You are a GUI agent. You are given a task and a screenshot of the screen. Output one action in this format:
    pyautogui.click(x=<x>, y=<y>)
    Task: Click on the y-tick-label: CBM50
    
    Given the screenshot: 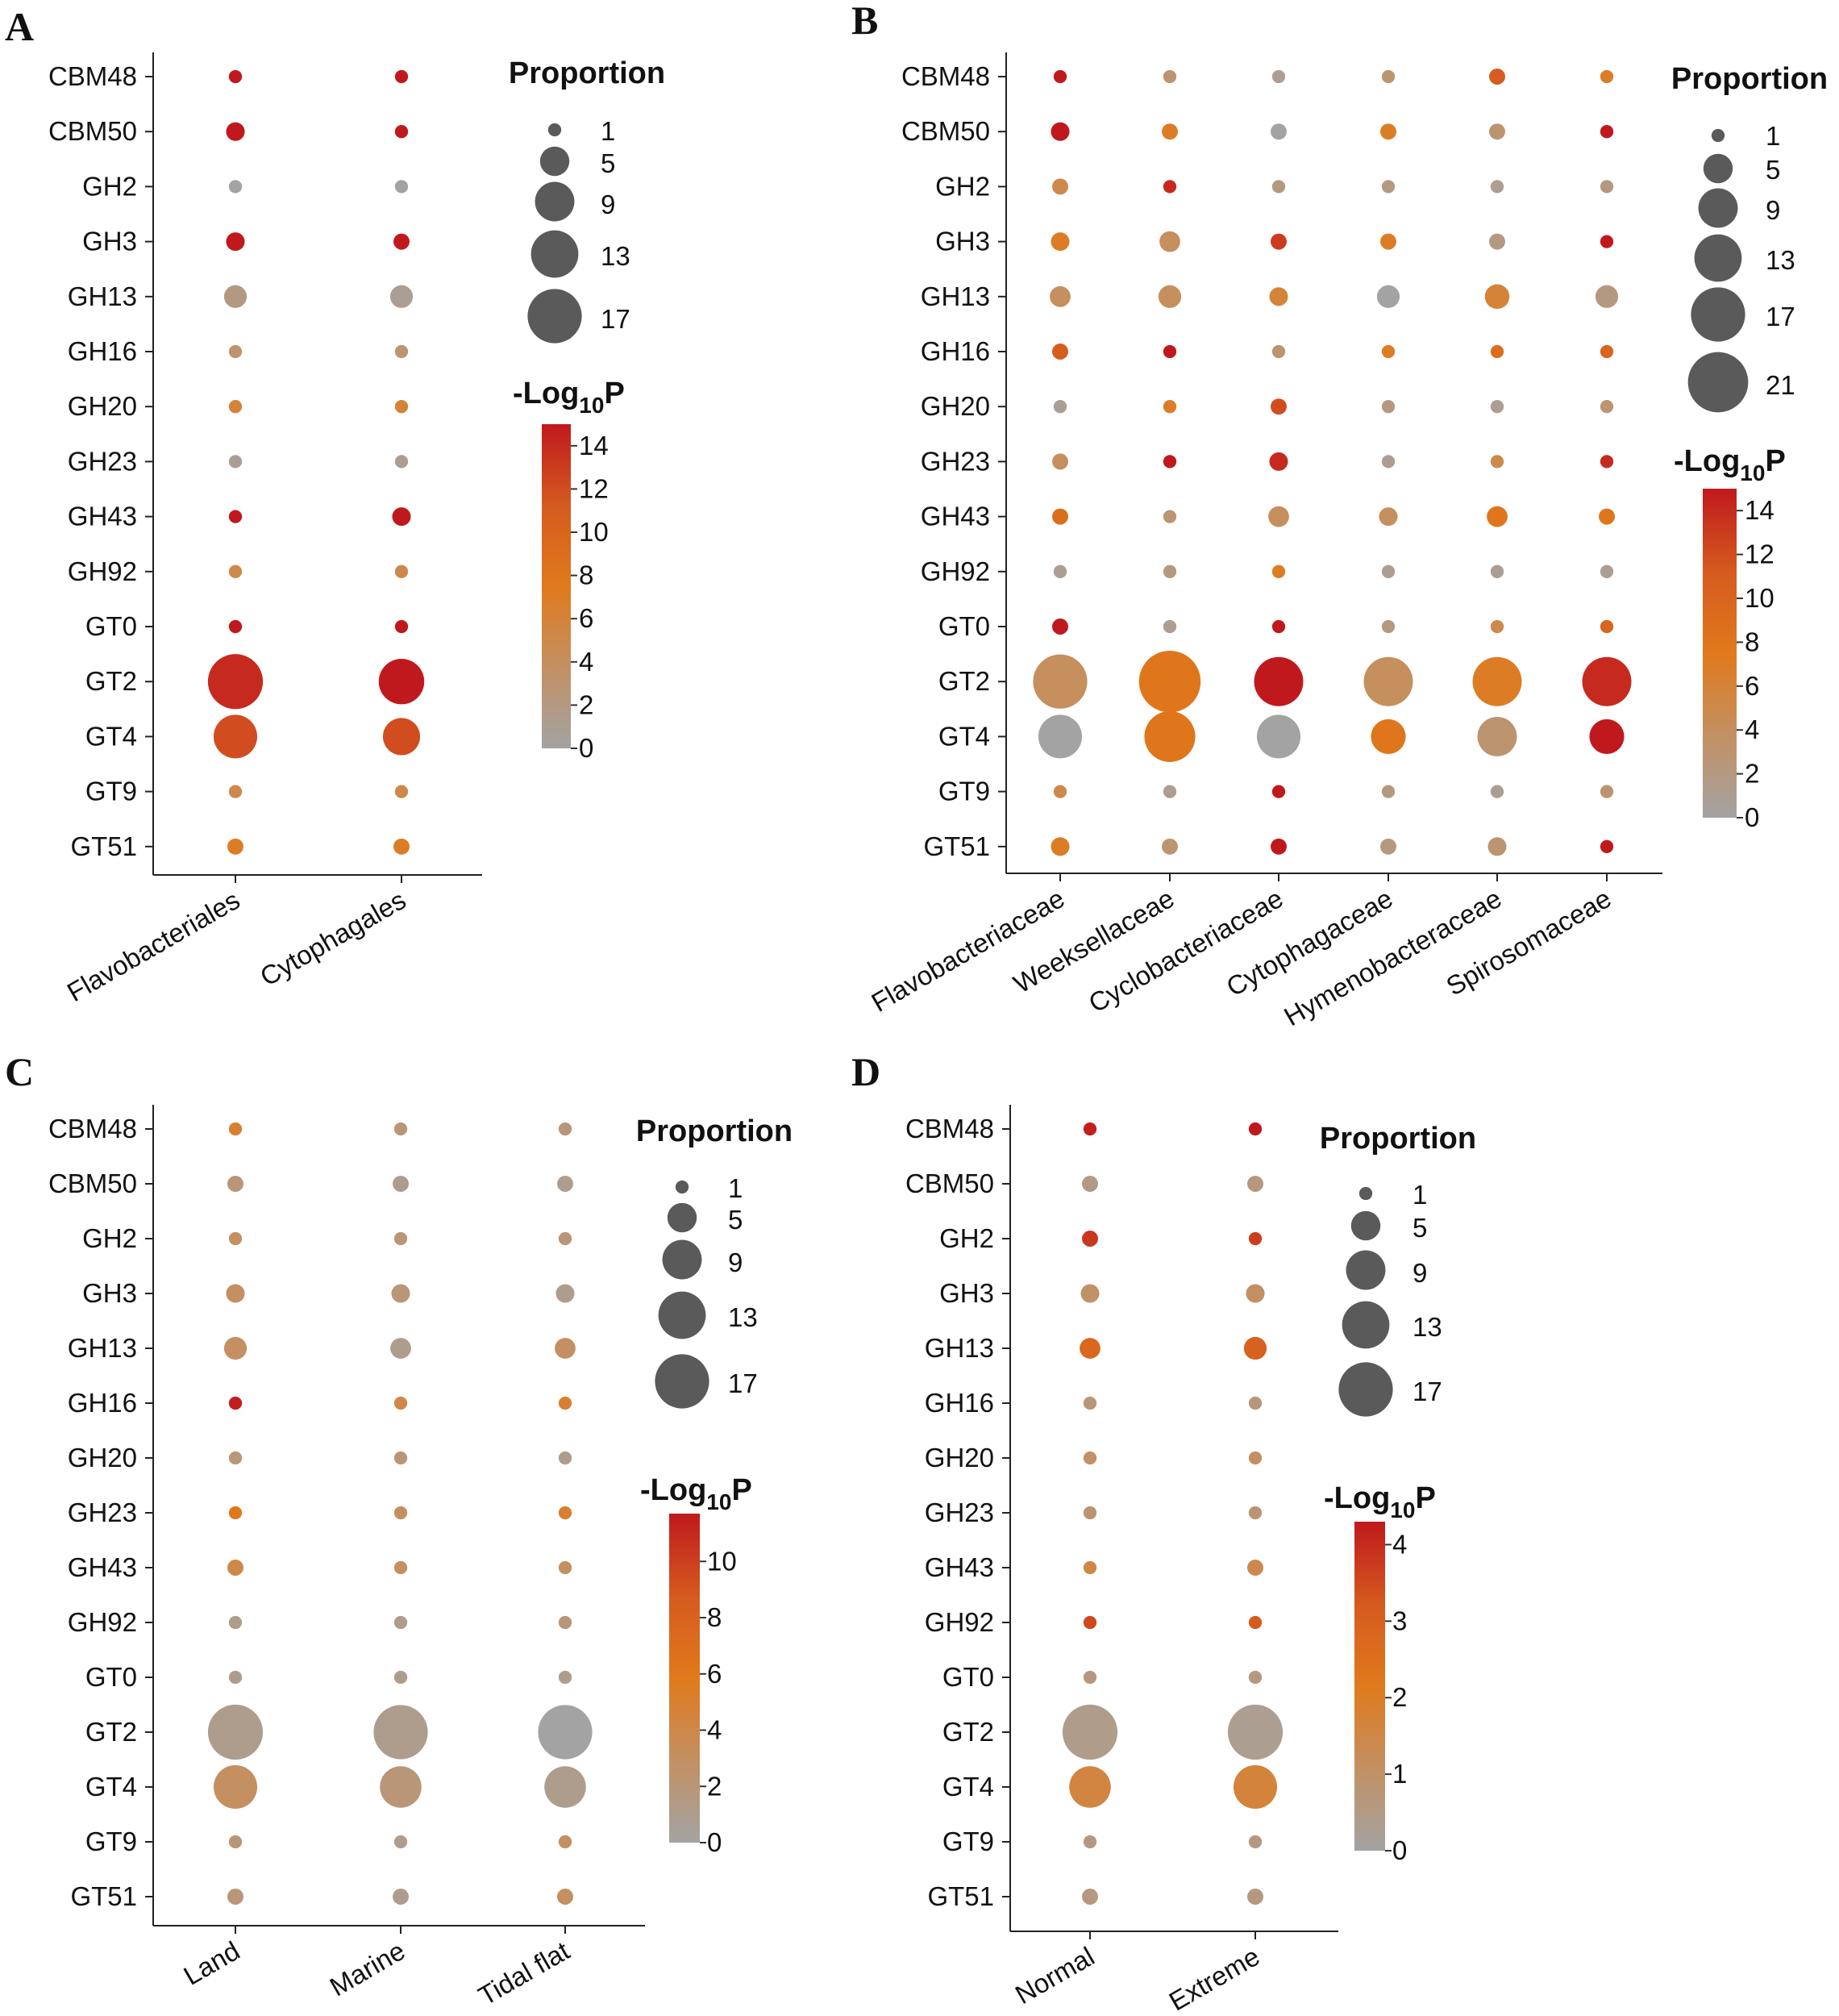 What is the action you would take?
    pyautogui.click(x=949, y=1183)
    